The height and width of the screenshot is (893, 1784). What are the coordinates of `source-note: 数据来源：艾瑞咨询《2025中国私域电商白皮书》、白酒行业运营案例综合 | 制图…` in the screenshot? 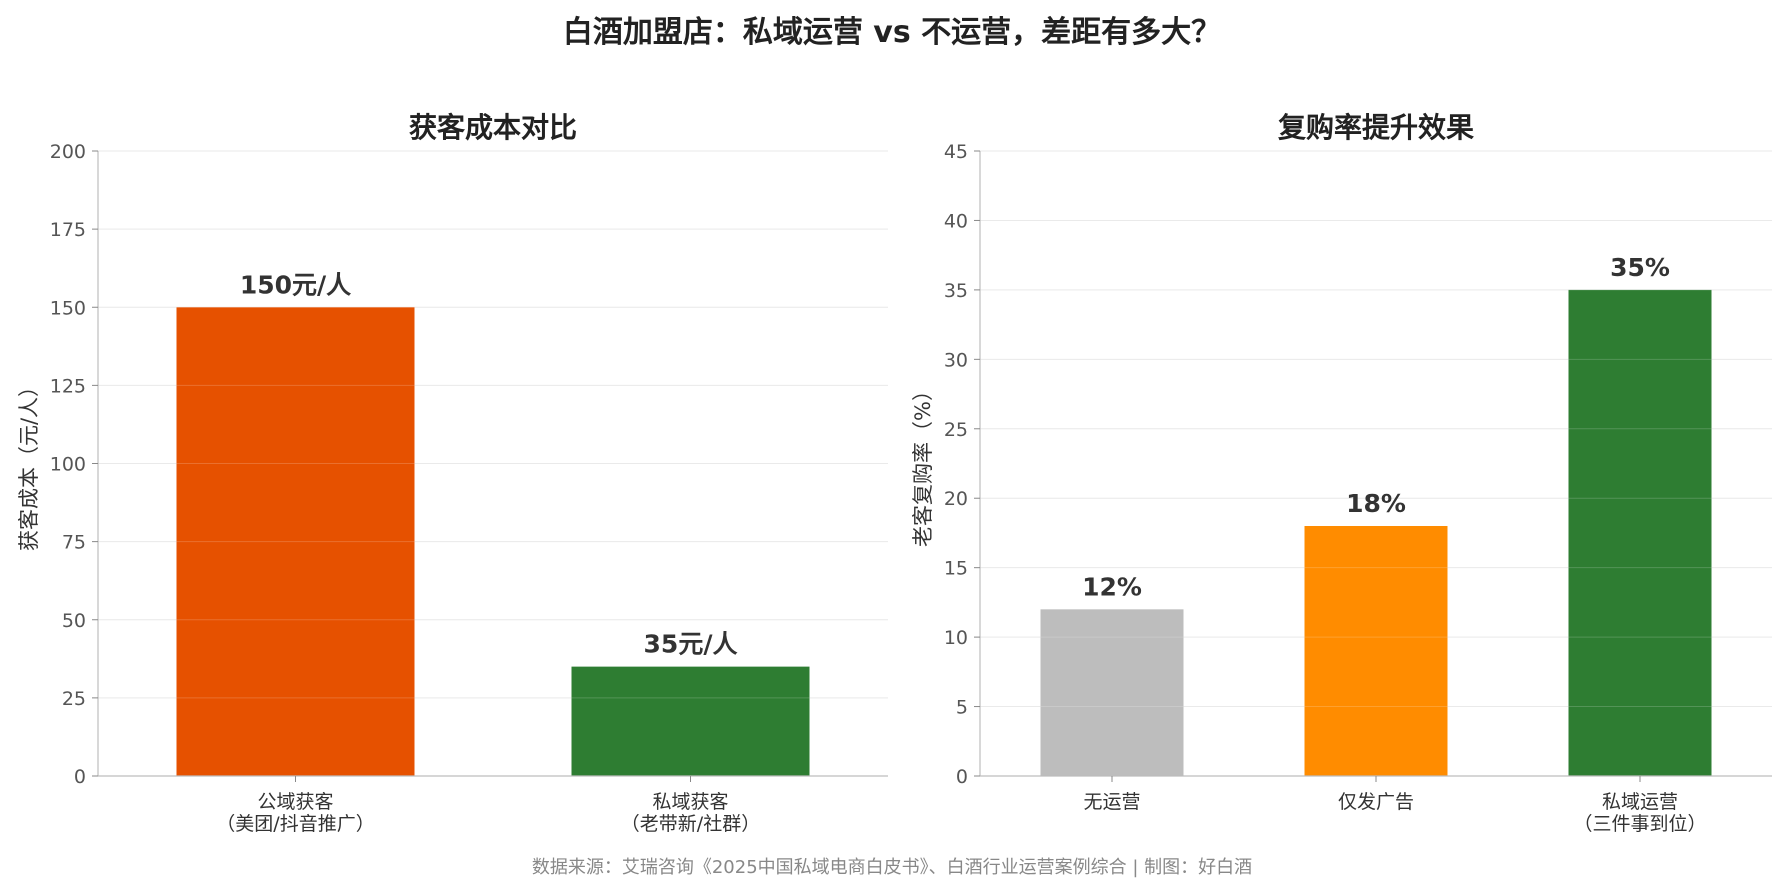 It's located at (892, 867).